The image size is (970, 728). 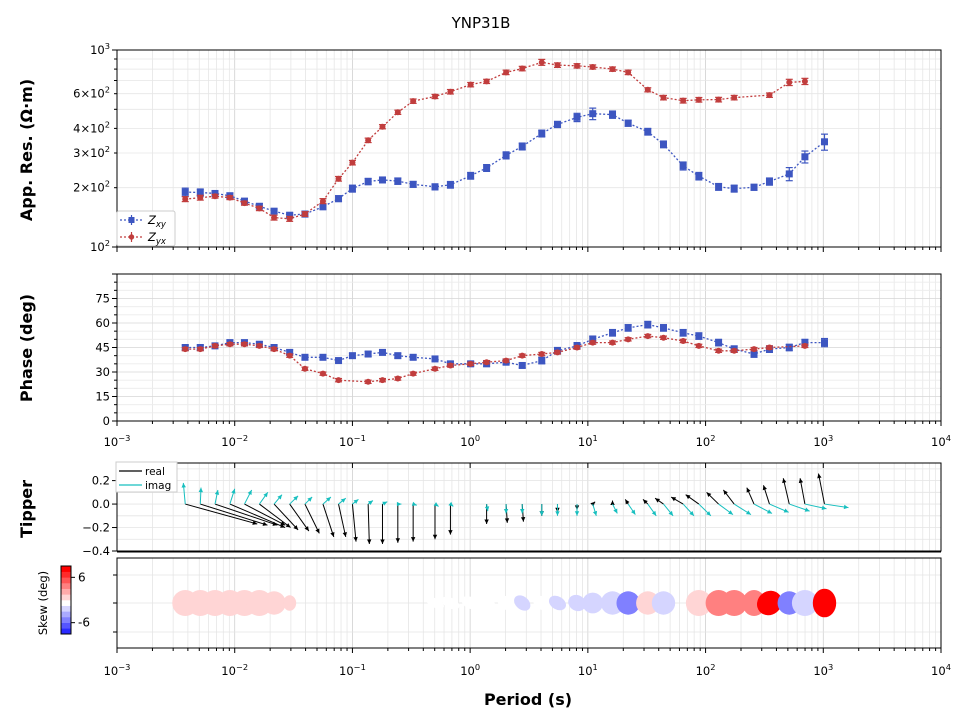 I want to click on skew-x-tick-label: 10⁰, so click(x=470, y=670).